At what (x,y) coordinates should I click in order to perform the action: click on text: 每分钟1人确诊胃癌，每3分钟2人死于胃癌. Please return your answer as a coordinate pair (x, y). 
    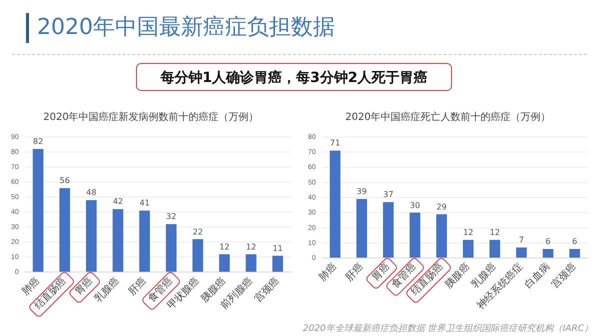
    Looking at the image, I should click on (294, 77).